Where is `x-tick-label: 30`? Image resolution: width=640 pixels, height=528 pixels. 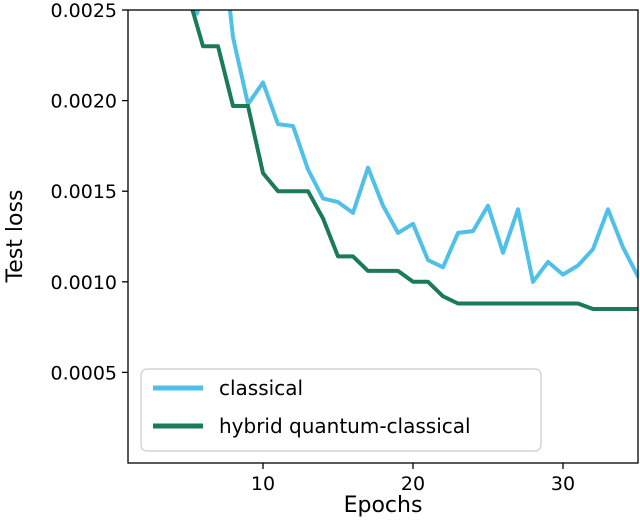
x-tick-label: 30 is located at coordinates (563, 484).